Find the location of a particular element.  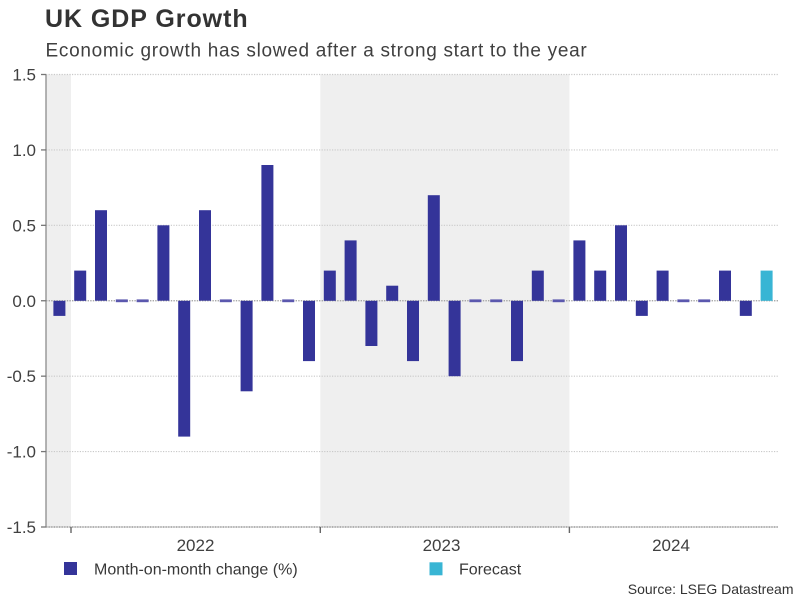

svg-text: 1.5 is located at coordinates (24, 75).